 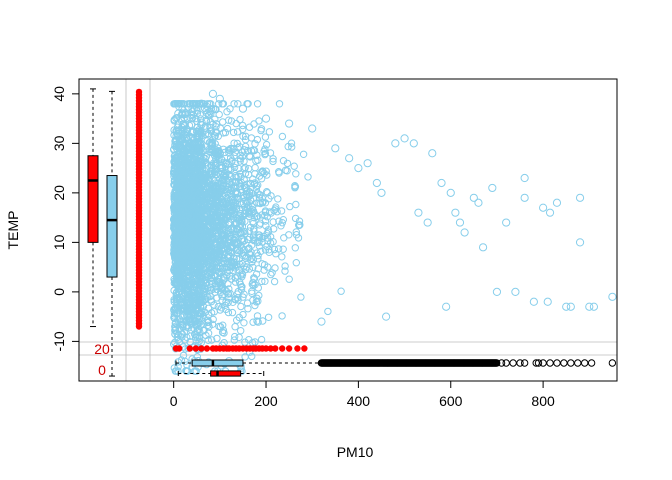 I want to click on y-tick-label: 10, so click(x=59, y=242).